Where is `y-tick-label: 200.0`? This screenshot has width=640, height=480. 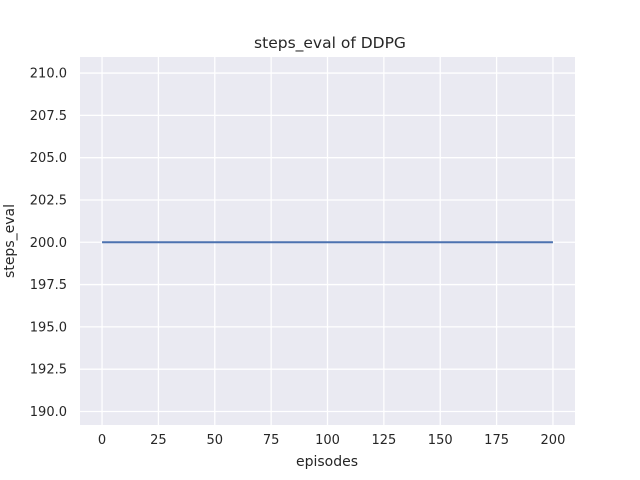
y-tick-label: 200.0 is located at coordinates (48, 243).